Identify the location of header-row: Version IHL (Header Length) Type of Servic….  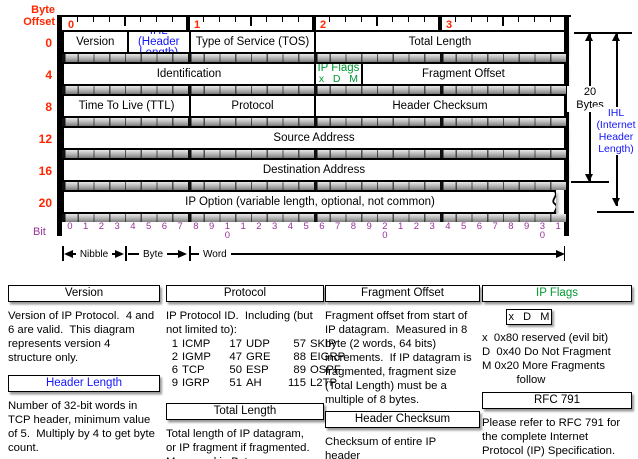
(314, 42).